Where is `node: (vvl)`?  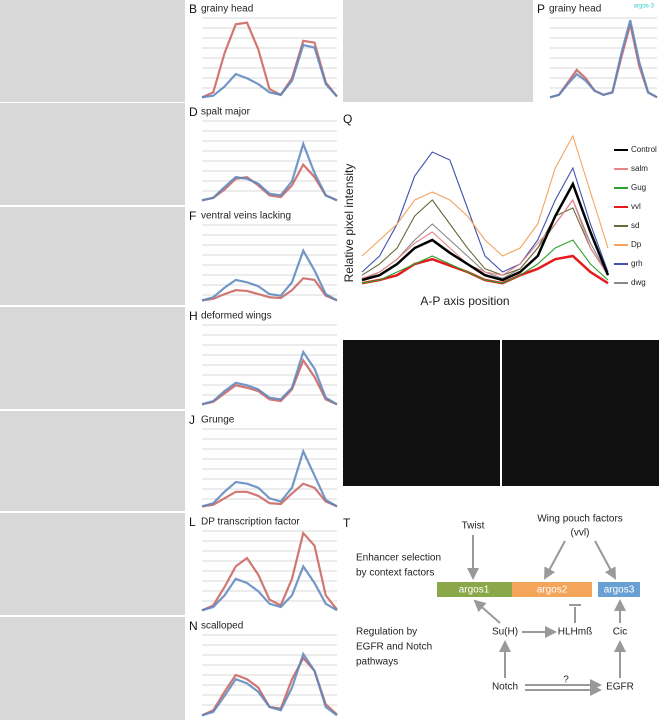 node: (vvl) is located at coordinates (580, 533).